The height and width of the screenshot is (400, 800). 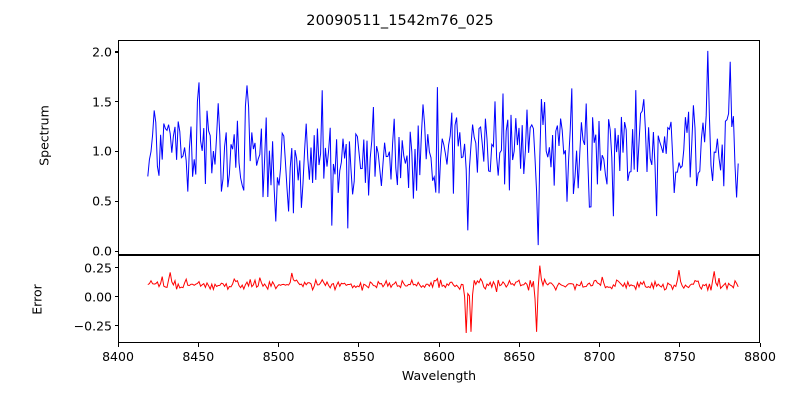 I want to click on error-axis-label: Error, so click(x=37, y=299).